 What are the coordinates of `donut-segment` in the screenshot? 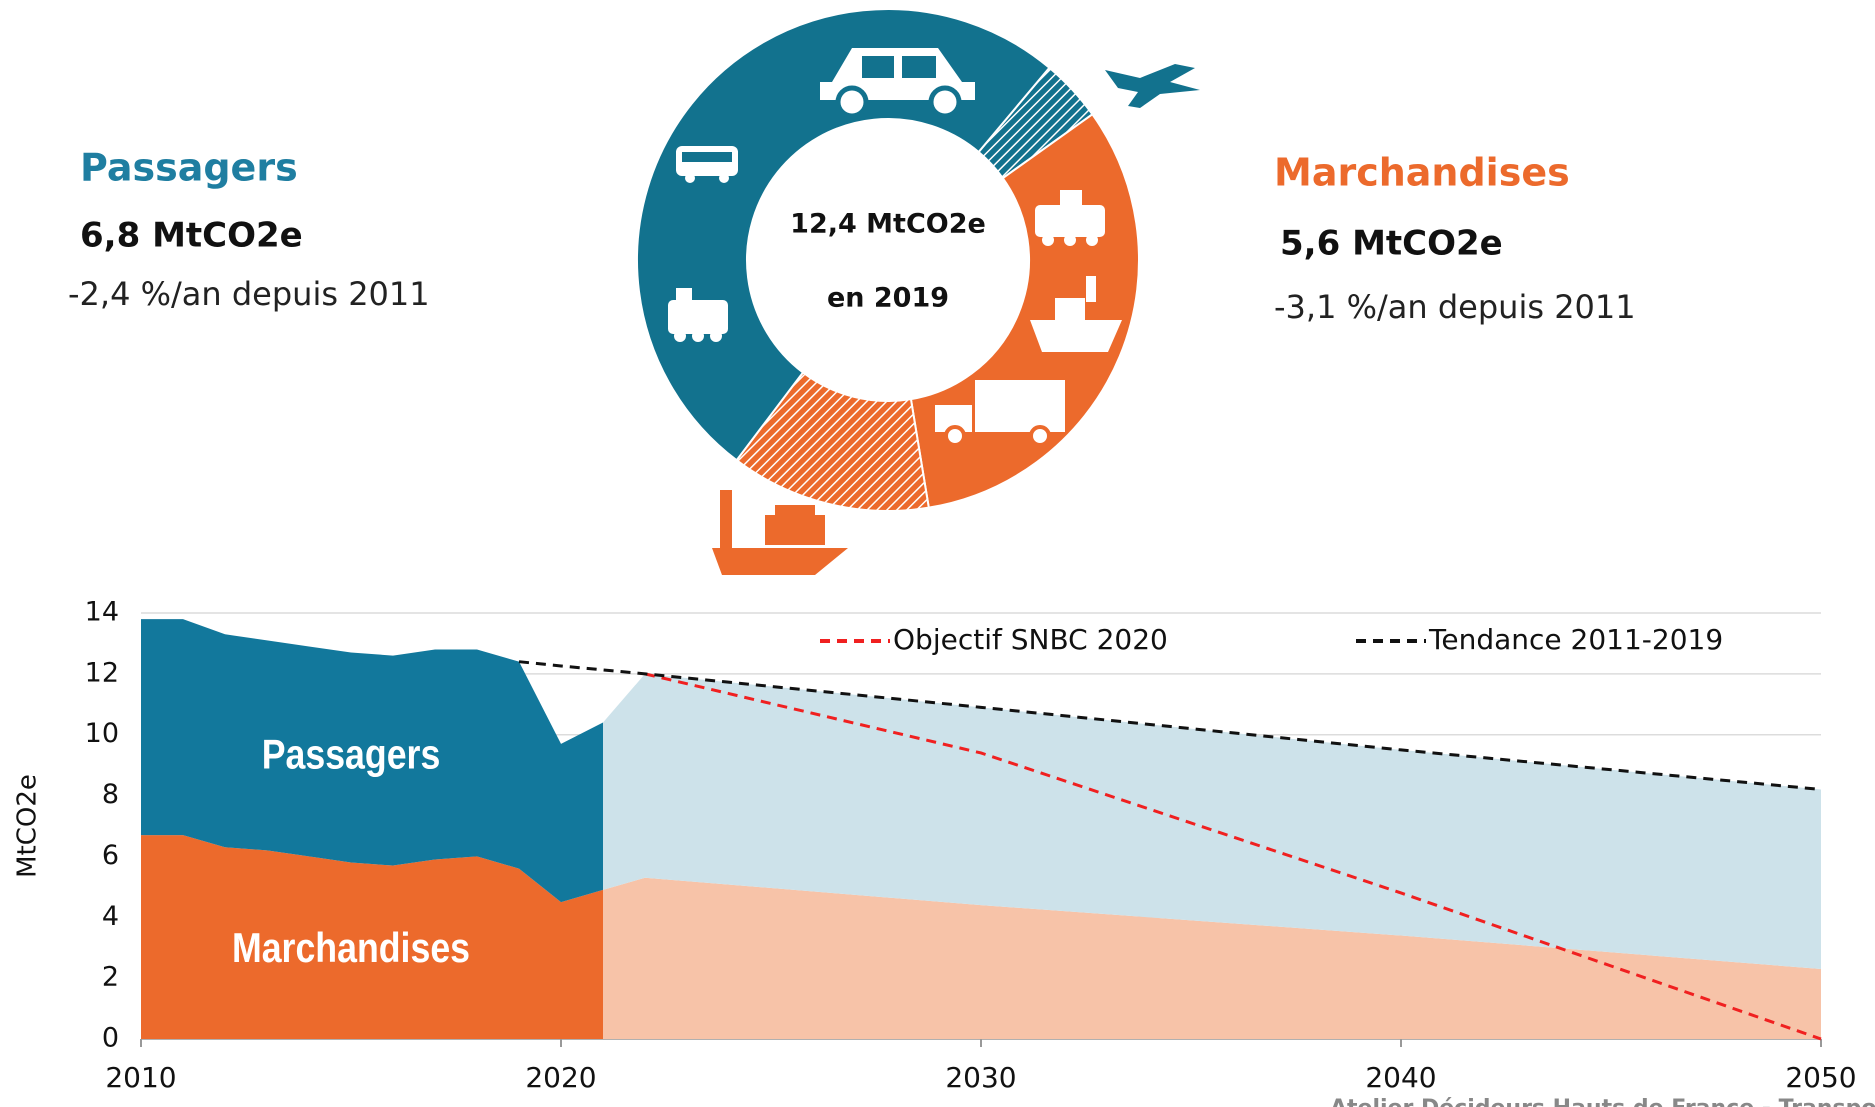 It's located at (843, 235).